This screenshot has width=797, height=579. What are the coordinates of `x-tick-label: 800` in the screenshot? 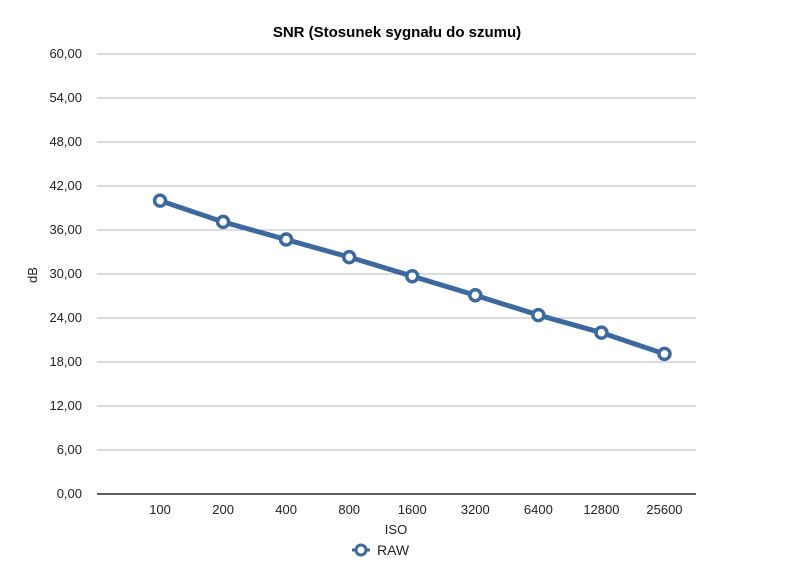 It's located at (349, 509).